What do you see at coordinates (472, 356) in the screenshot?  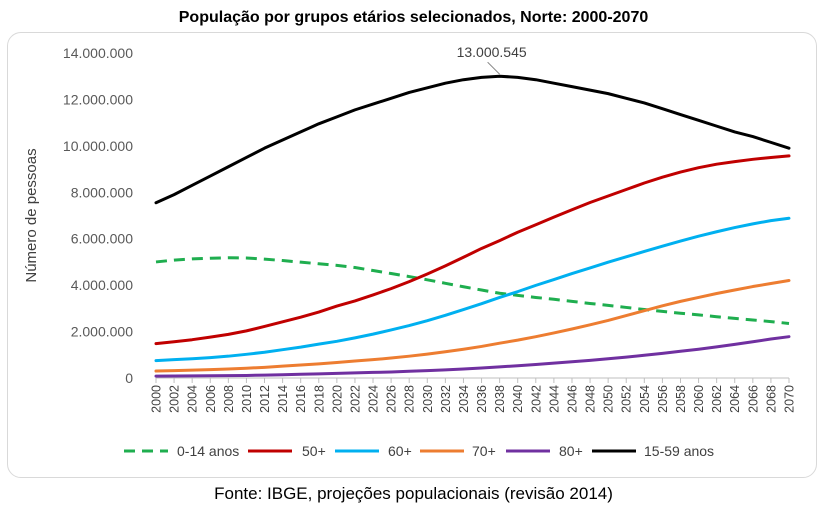 I see `series-line-80-` at bounding box center [472, 356].